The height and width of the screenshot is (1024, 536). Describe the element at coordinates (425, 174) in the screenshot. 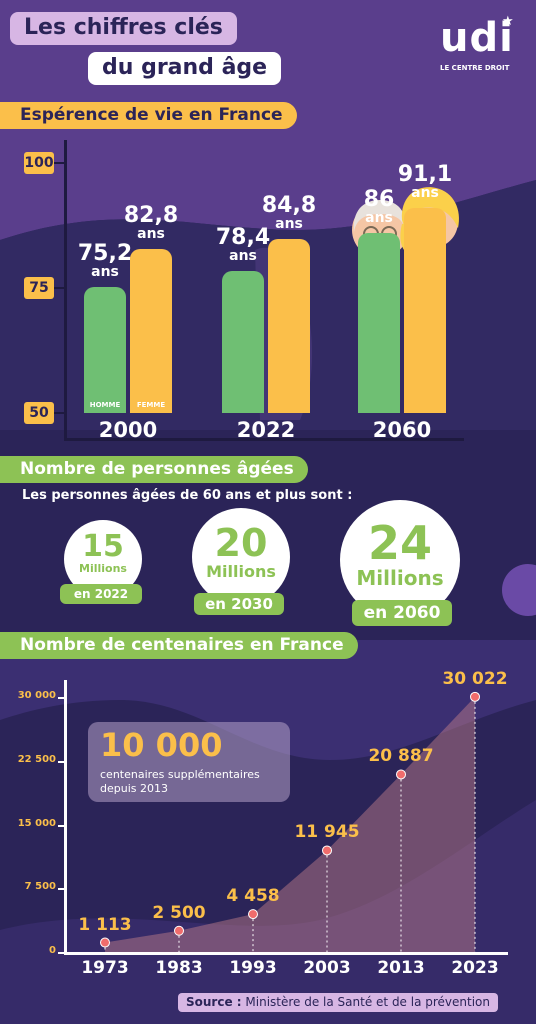

I see `chart1-value-number: 91,1` at that location.